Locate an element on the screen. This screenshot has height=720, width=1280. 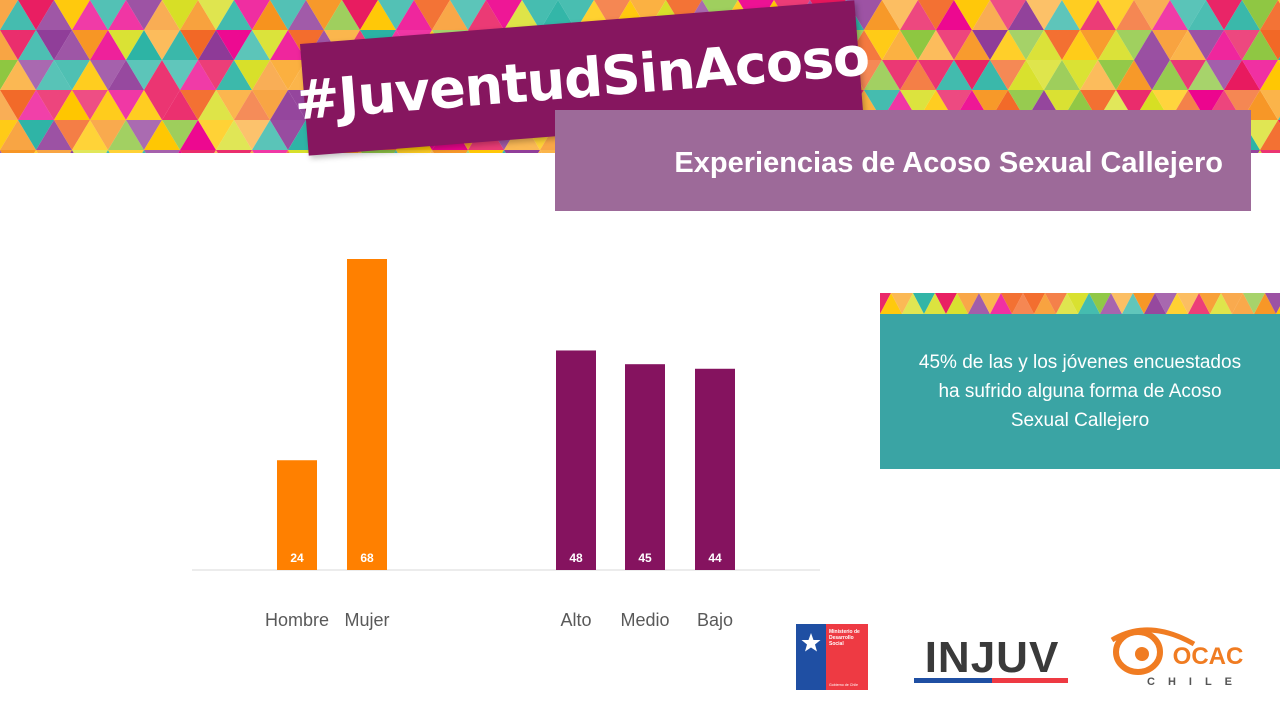
bar-hombre is located at coordinates (297, 515).